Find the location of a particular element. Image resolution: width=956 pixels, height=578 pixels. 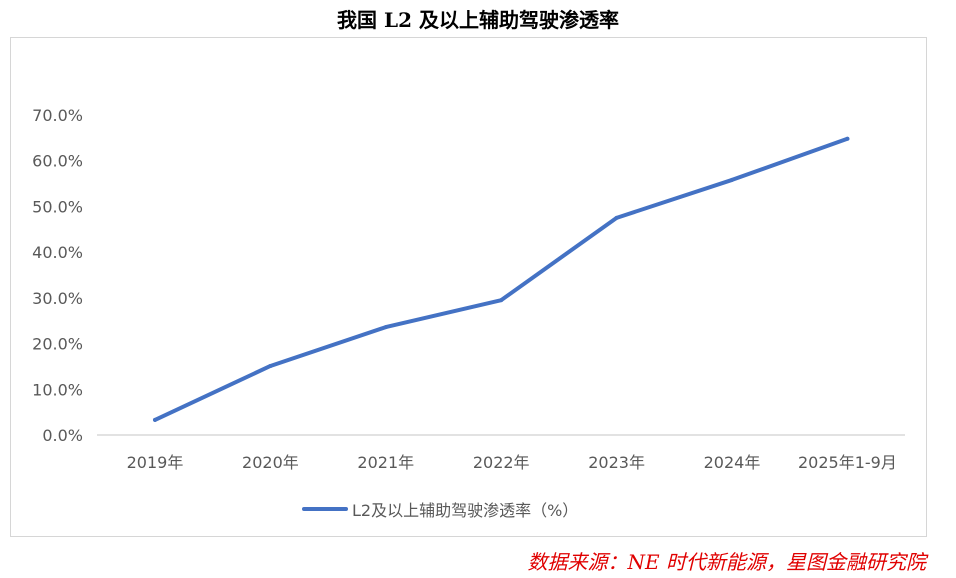

y-tick-label: 30.0% is located at coordinates (57, 298).